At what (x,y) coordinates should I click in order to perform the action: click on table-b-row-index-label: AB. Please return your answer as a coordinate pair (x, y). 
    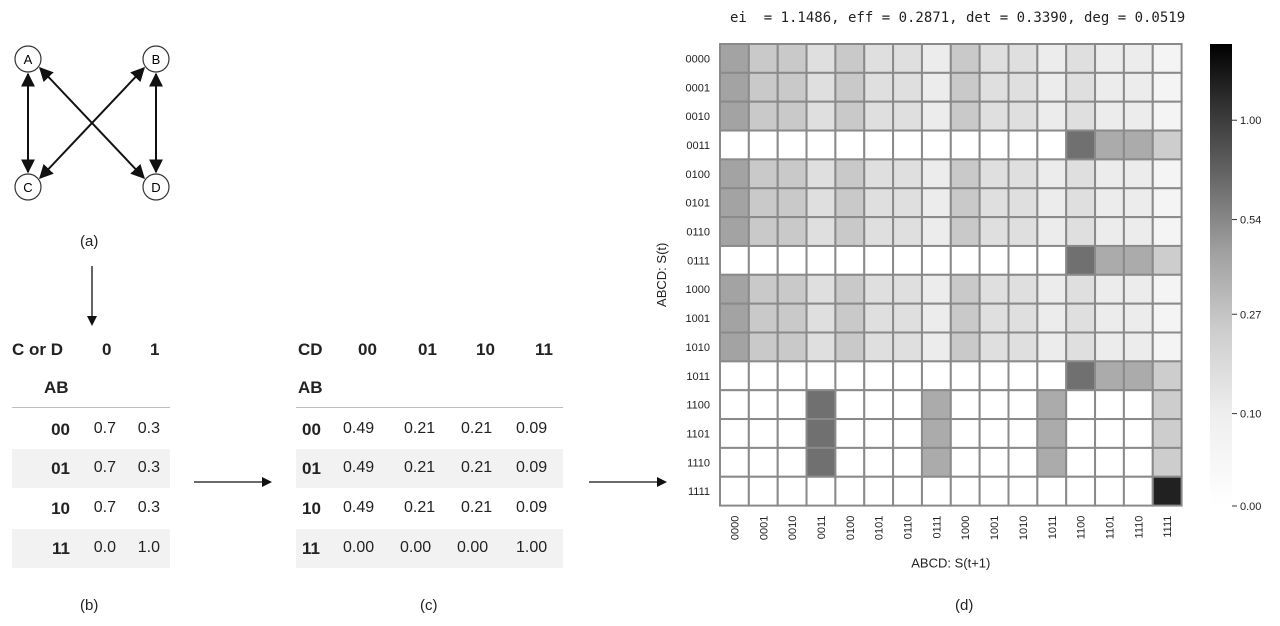
    Looking at the image, I should click on (56, 387).